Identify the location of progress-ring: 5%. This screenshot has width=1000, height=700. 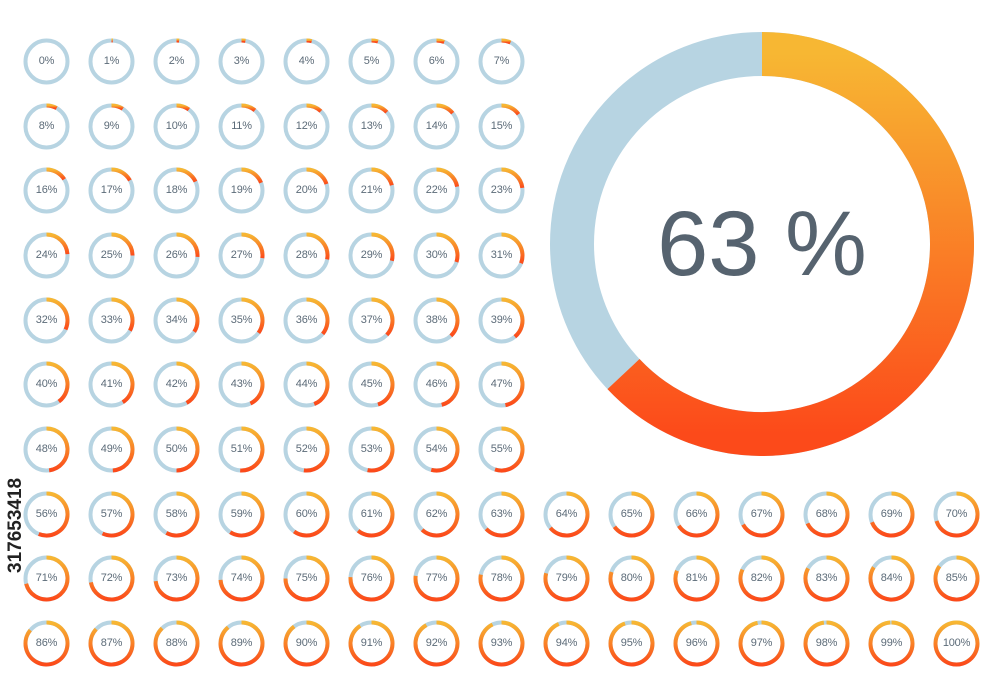
(371, 61).